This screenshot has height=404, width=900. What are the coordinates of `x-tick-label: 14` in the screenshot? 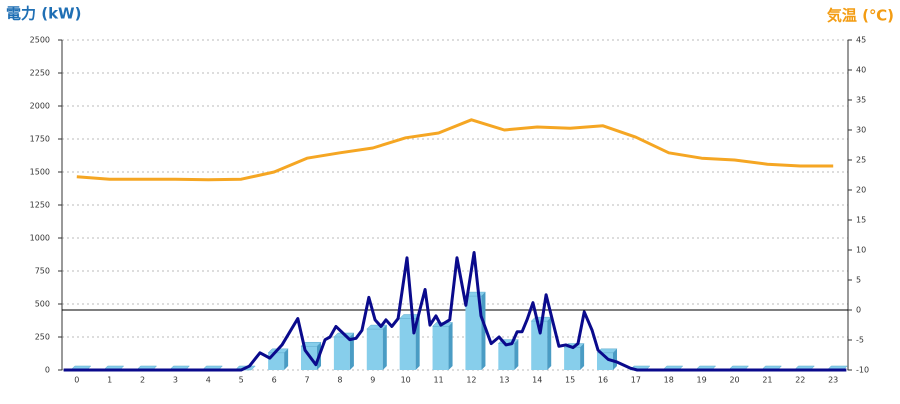 It's located at (537, 380).